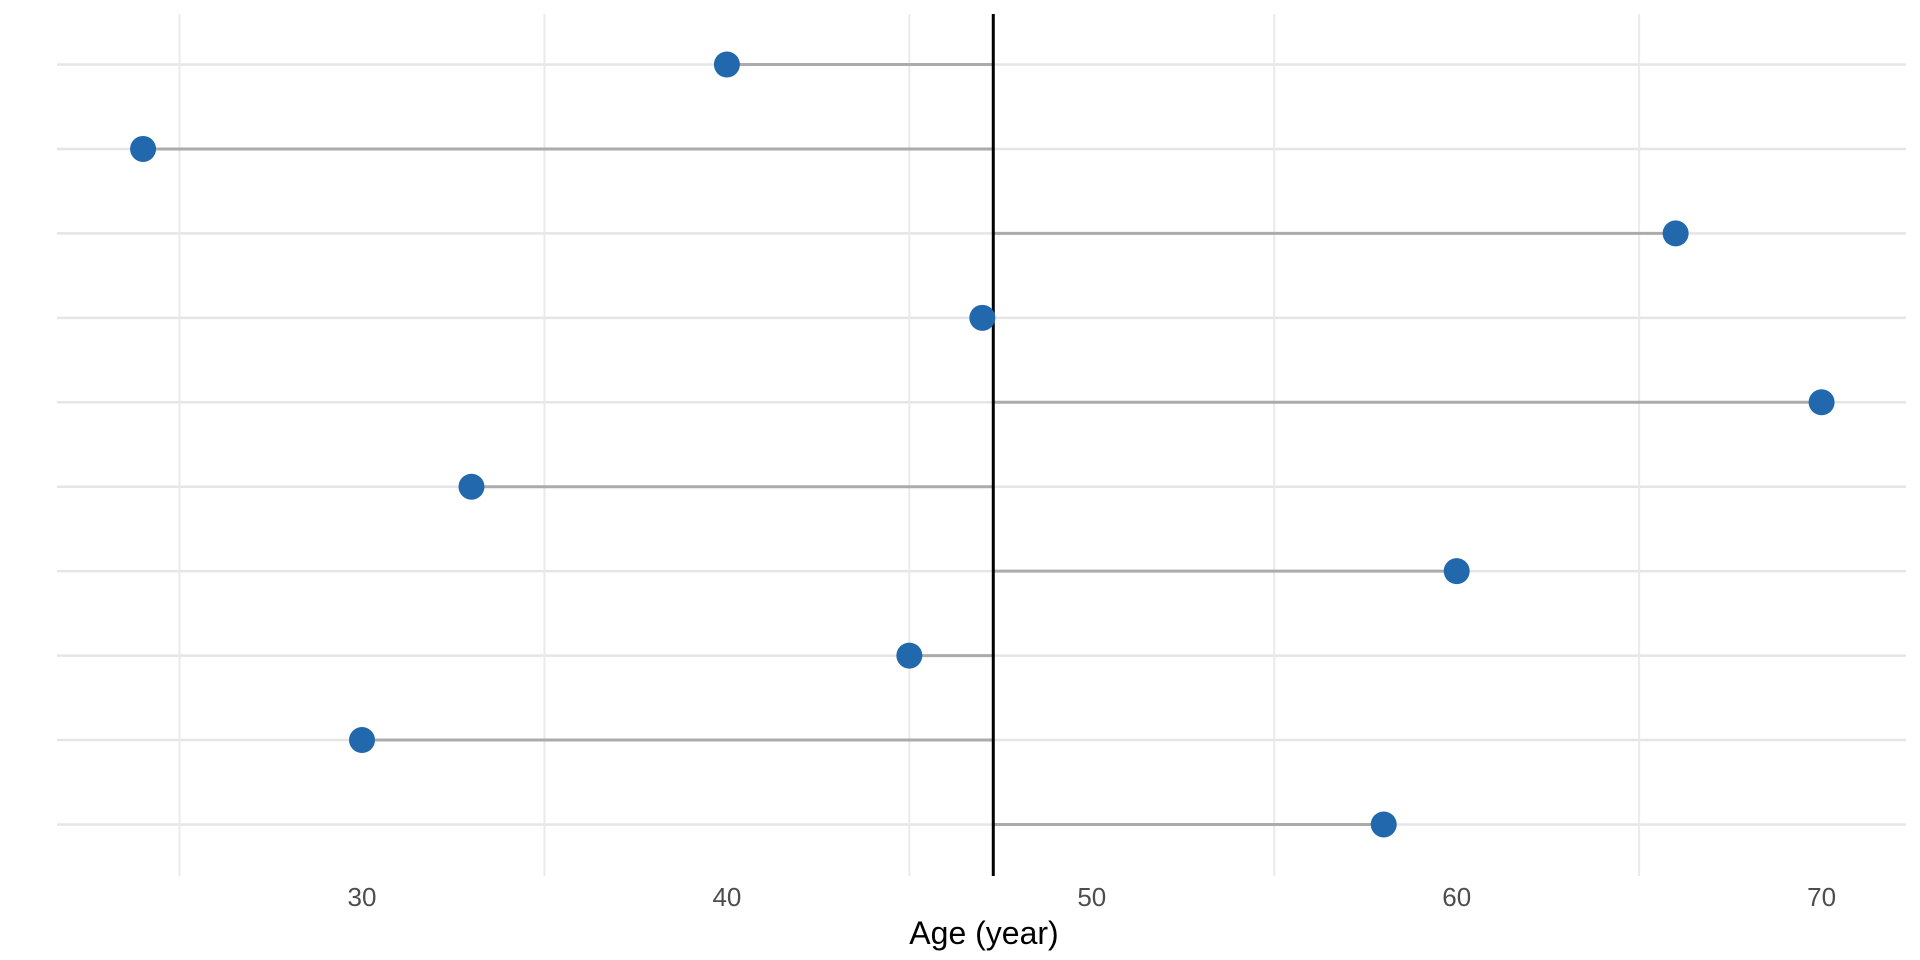 The image size is (1920, 960). What do you see at coordinates (362, 897) in the screenshot?
I see `x-tick-label: 30` at bounding box center [362, 897].